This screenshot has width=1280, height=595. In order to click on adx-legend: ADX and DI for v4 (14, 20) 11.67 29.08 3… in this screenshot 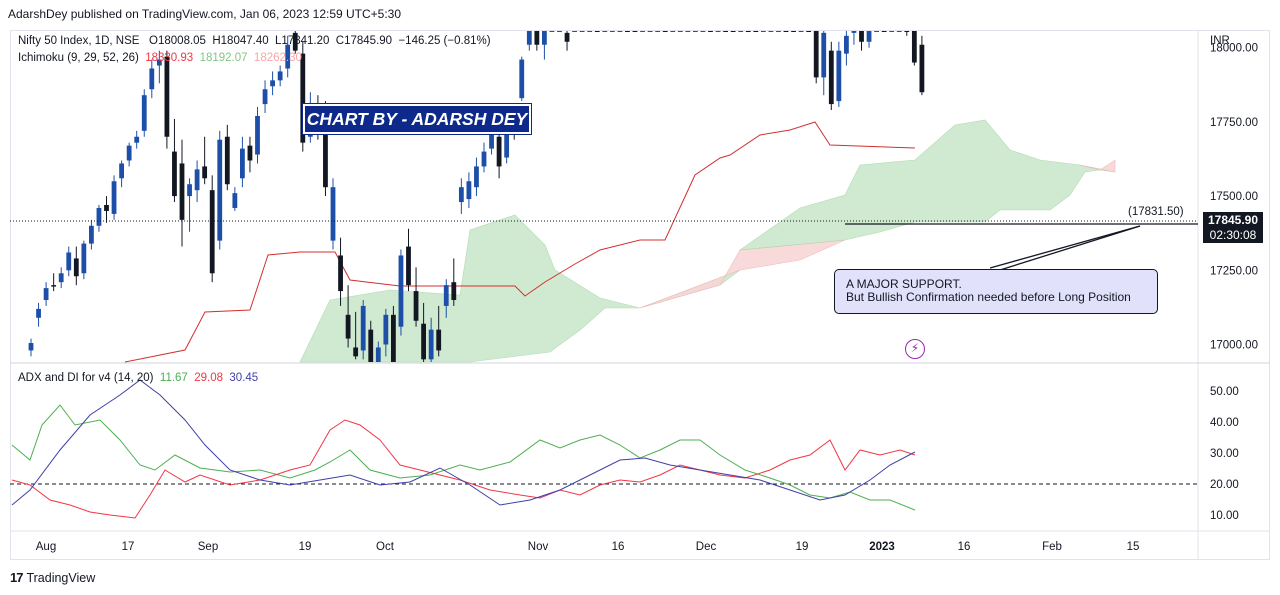, I will do `click(138, 378)`.